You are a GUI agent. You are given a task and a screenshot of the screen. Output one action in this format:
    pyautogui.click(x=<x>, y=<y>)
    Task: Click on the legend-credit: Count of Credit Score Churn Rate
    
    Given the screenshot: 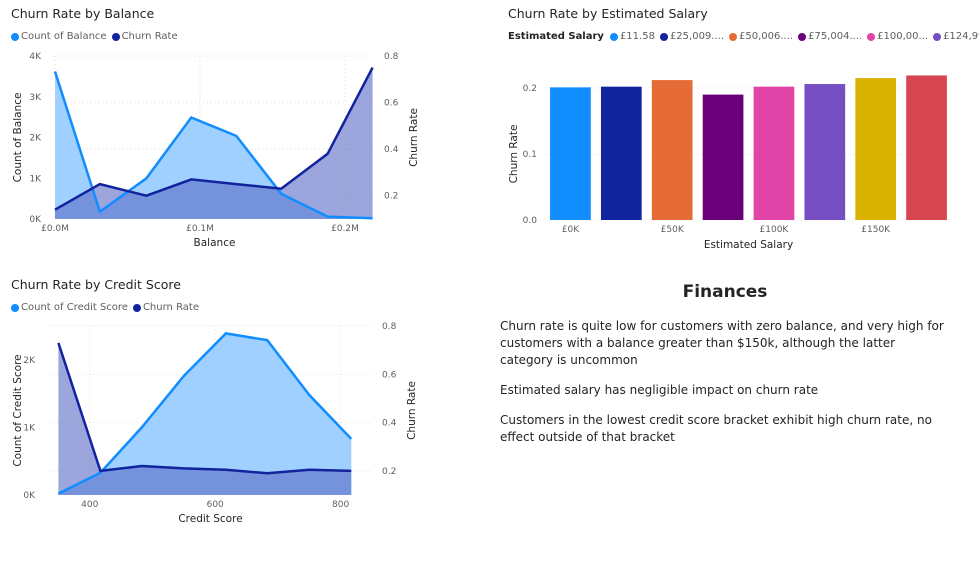 What is the action you would take?
    pyautogui.click(x=107, y=307)
    